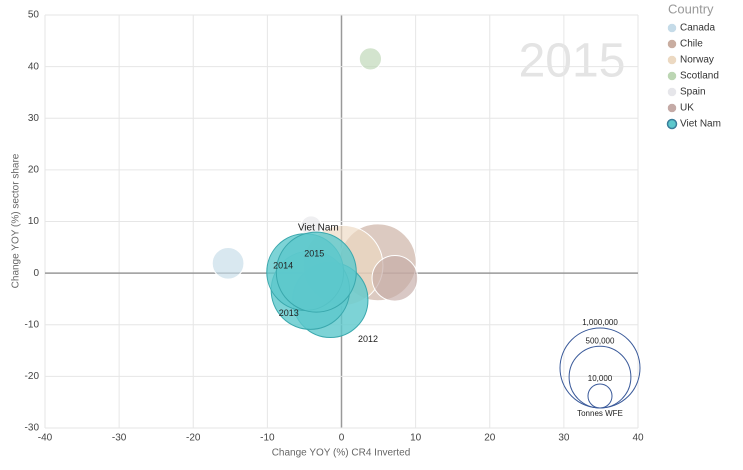  I want to click on y-tick-label: -20, so click(32, 376).